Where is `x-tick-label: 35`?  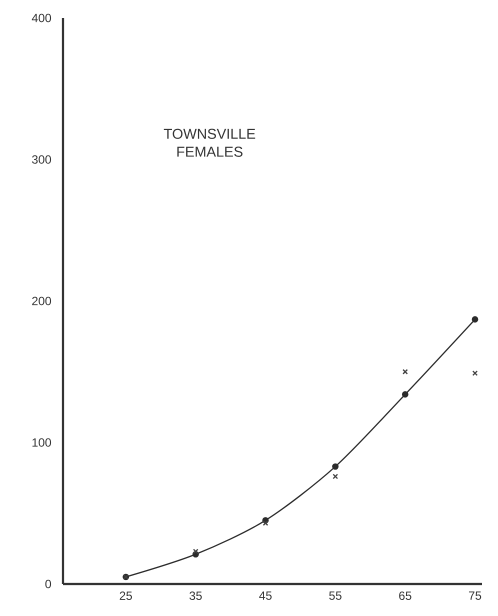 x-tick-label: 35 is located at coordinates (195, 596).